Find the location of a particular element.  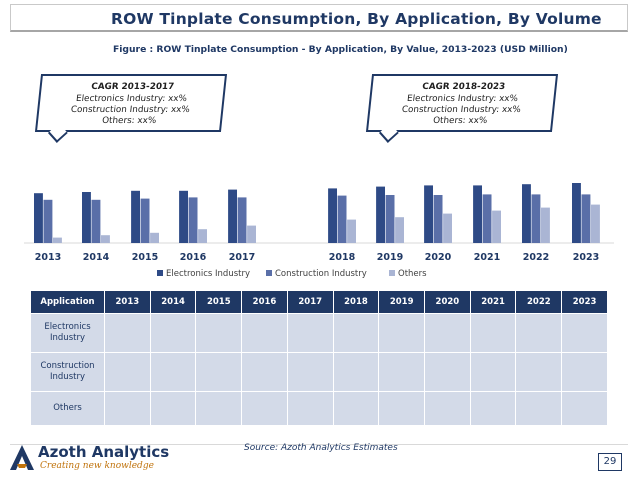

table-header: 2020 is located at coordinates (447, 302).